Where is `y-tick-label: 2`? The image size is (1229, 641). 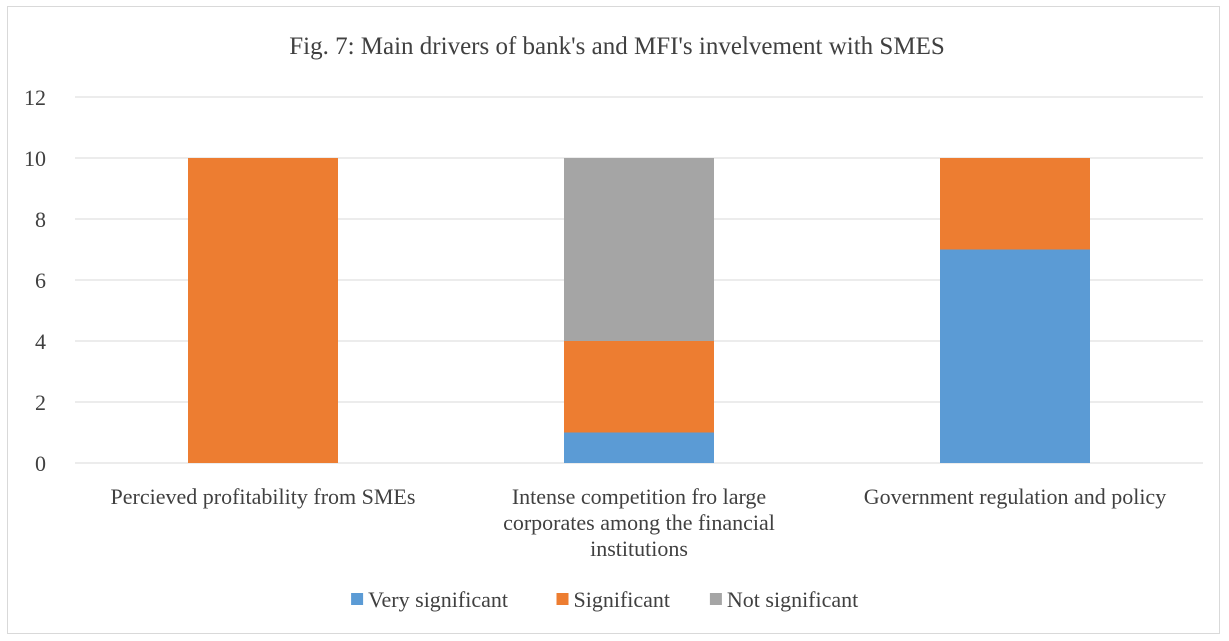 y-tick-label: 2 is located at coordinates (40, 402).